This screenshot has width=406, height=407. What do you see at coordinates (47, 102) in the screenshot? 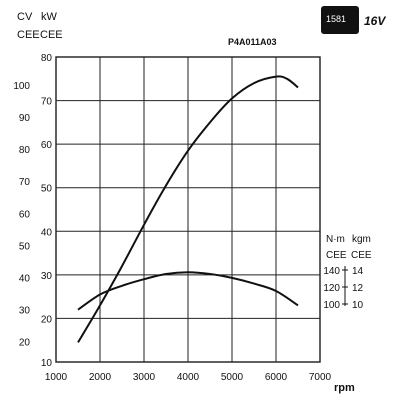
I see `kw-tick-label: 70` at bounding box center [47, 102].